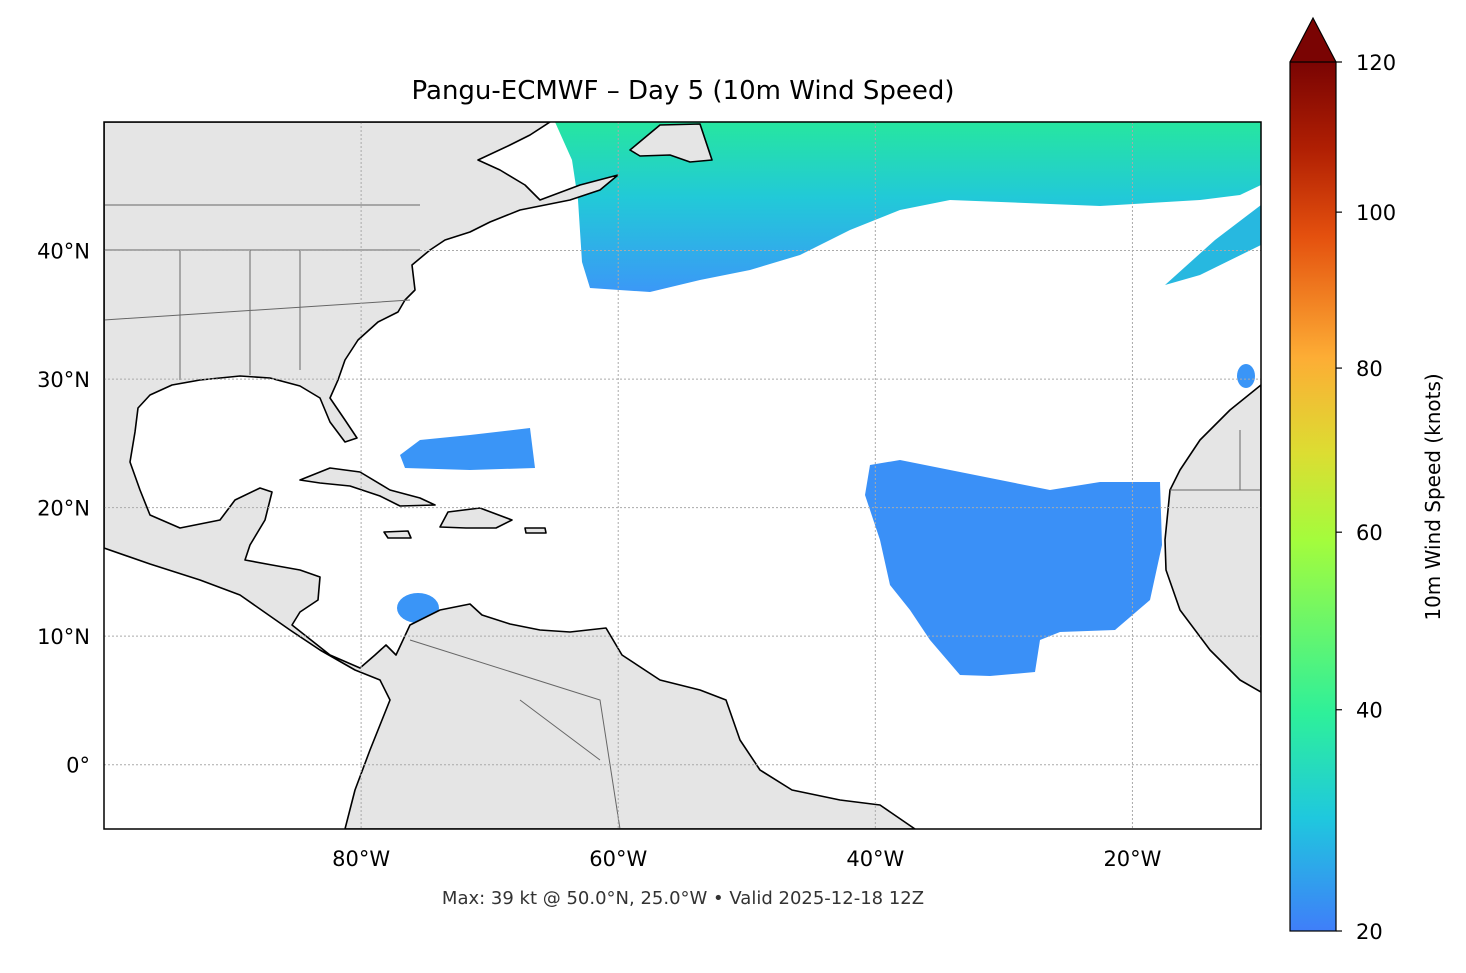  I want to click on colorbar, so click(1313, 496).